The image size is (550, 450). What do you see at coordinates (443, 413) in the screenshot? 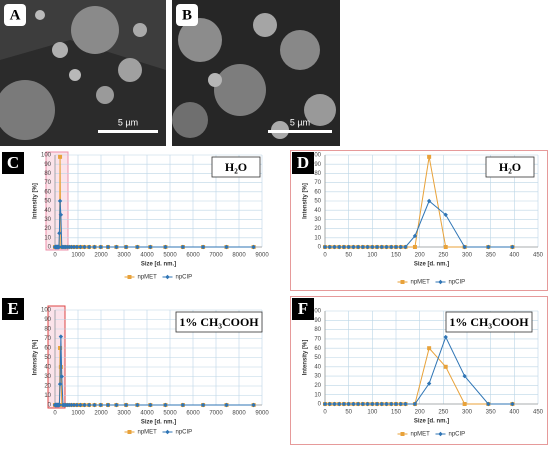
I see `x-tick-label: 250` at bounding box center [443, 413].